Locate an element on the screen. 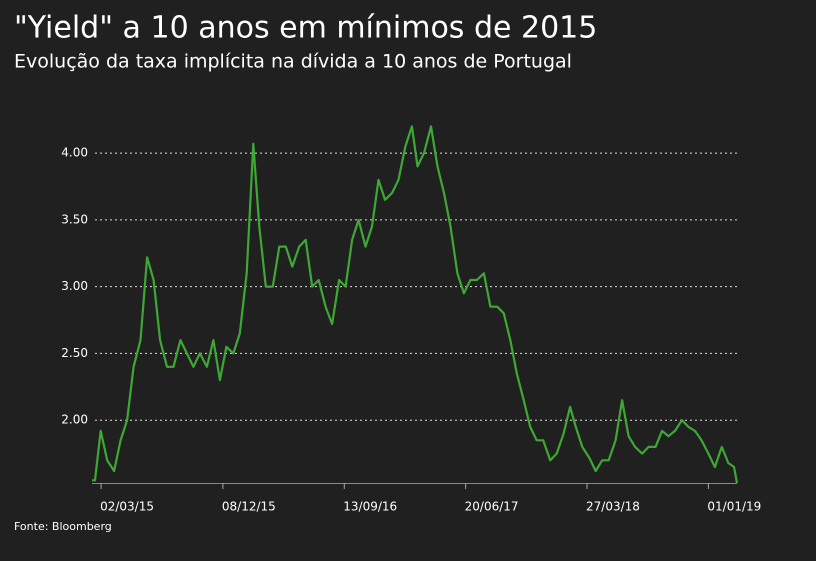 Image resolution: width=816 pixels, height=561 pixels. y-tick-label: 3.50 is located at coordinates (74, 219).